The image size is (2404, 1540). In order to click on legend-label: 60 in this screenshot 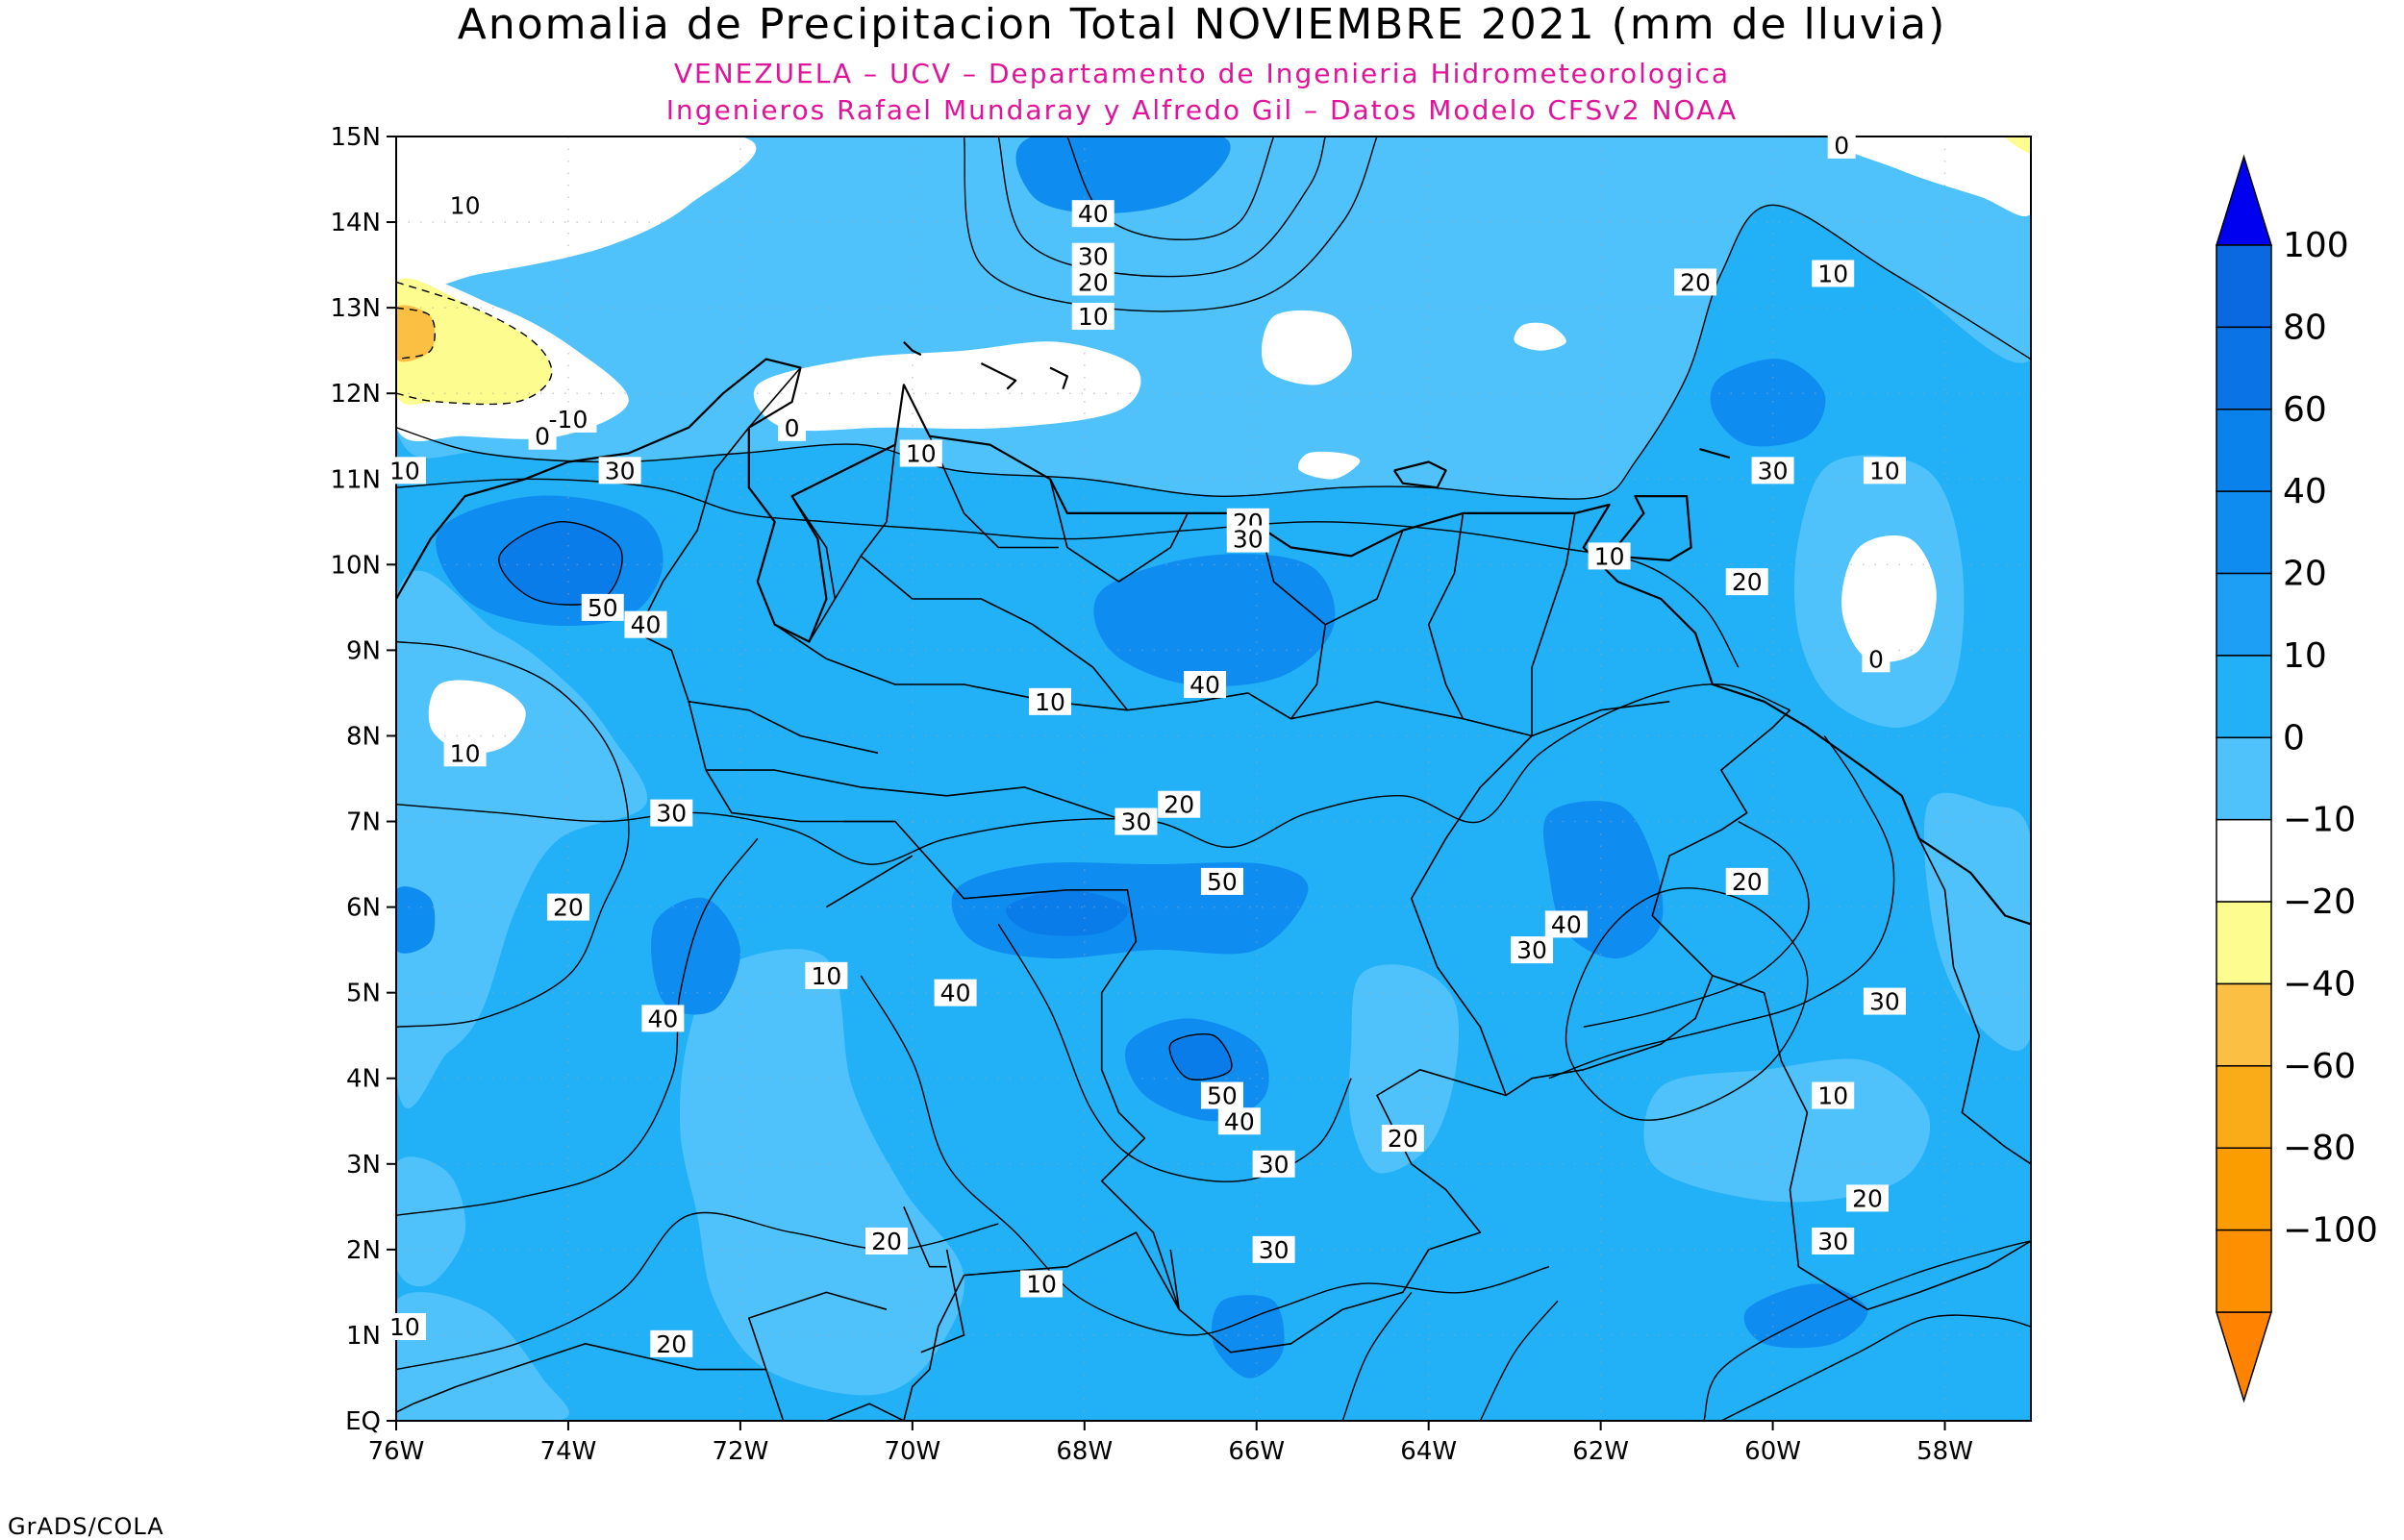, I will do `click(2305, 410)`.